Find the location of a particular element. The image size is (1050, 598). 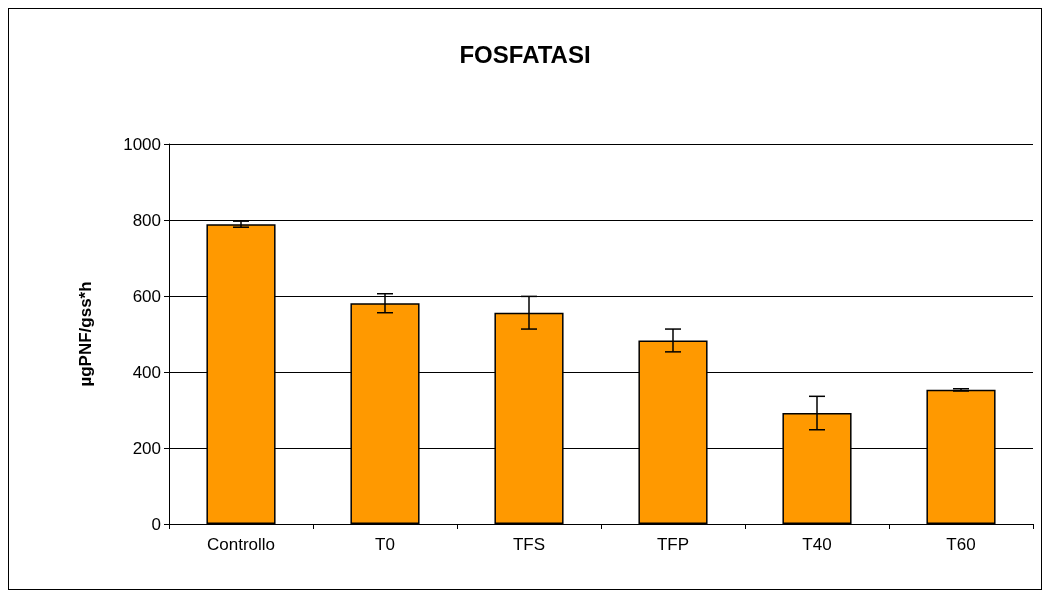

y-tick-label: 1000 is located at coordinates (142, 144).